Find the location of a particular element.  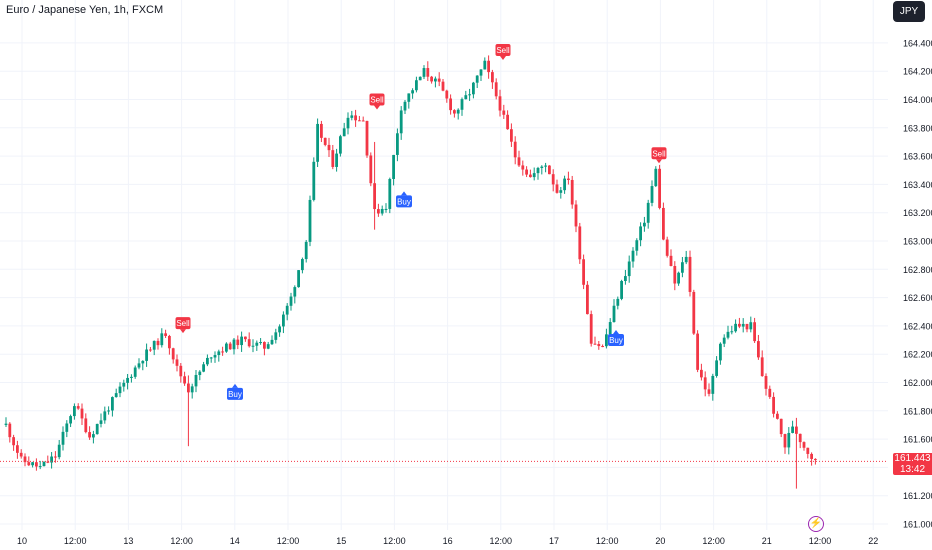

price-tick-label: 164.200 is located at coordinates (917, 72).